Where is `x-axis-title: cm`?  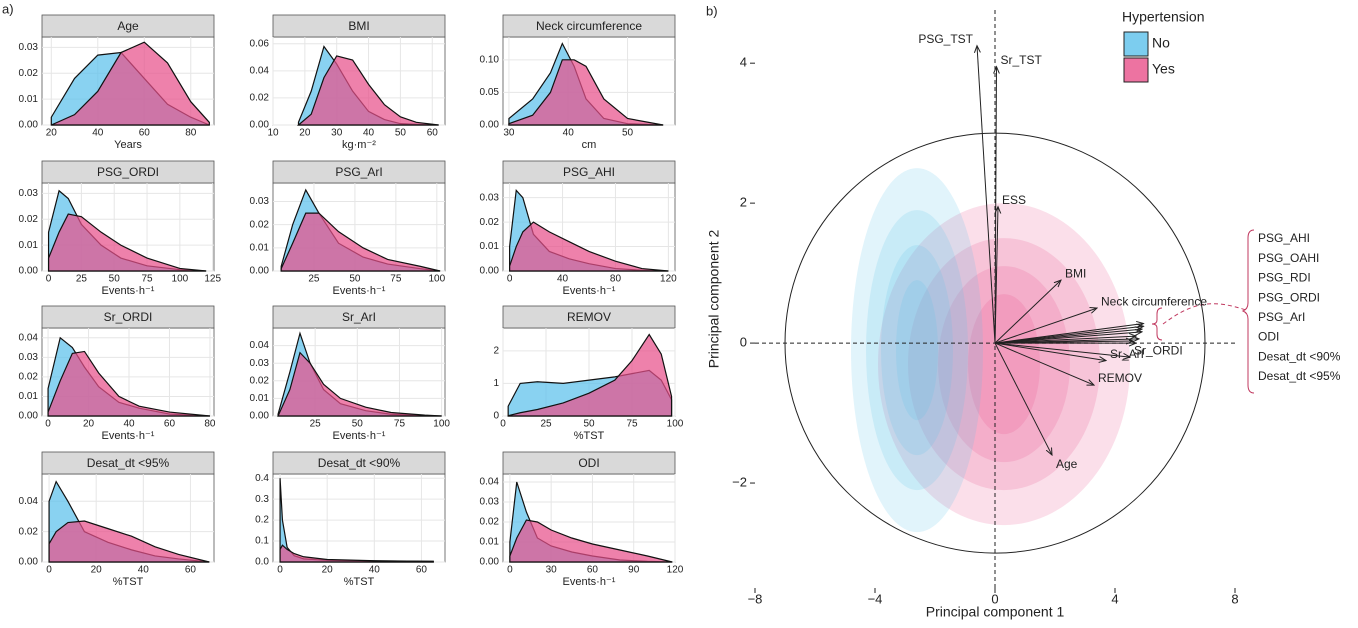
x-axis-title: cm is located at coordinates (589, 145).